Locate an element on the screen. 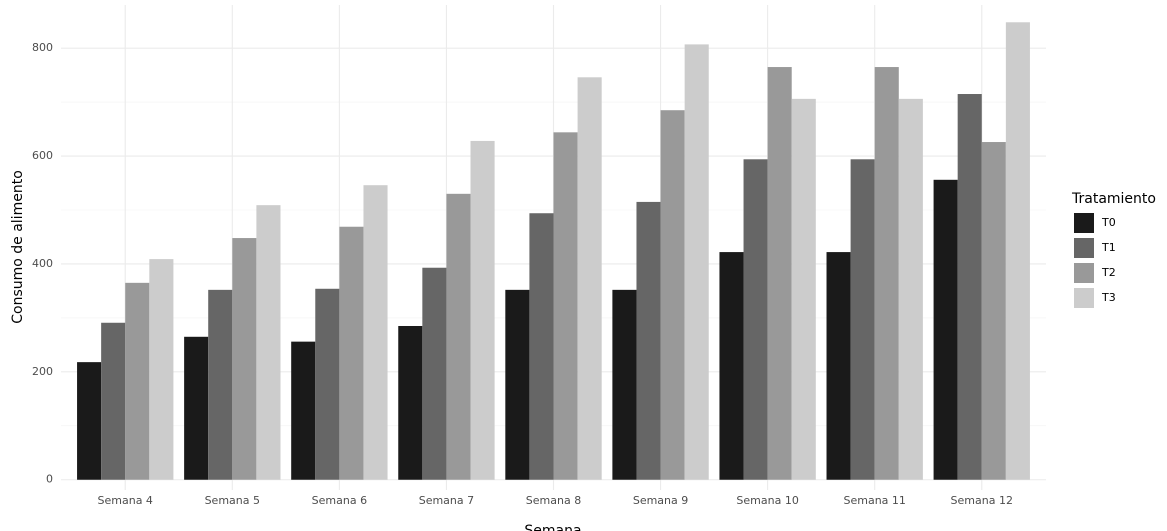  x-tick-label: Semana 9 is located at coordinates (660, 500).